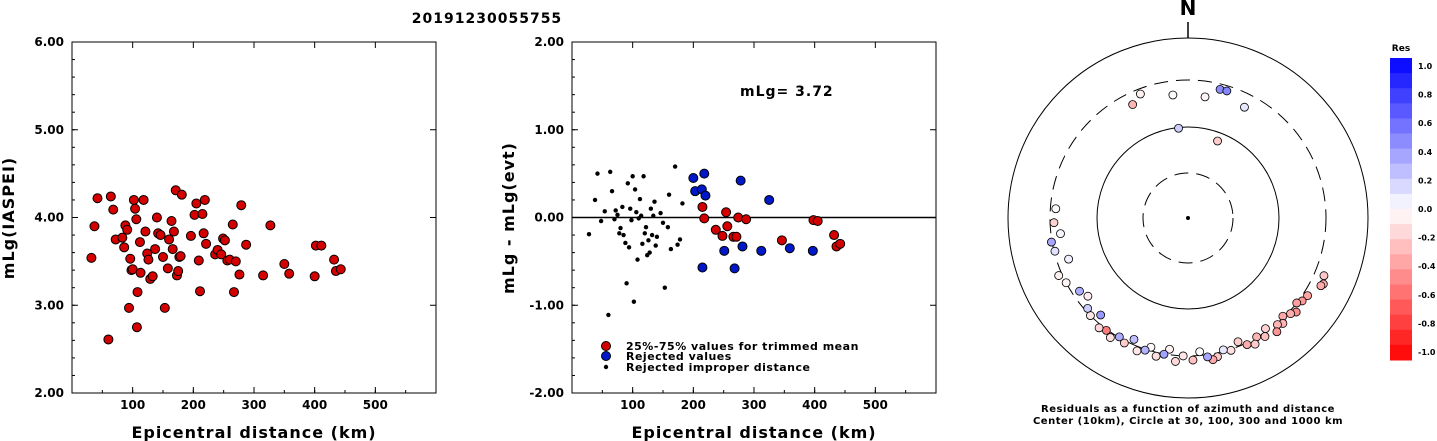 The width and height of the screenshot is (1437, 441). Describe the element at coordinates (606, 346) in the screenshot. I see `legend-marker-trimmed` at that location.